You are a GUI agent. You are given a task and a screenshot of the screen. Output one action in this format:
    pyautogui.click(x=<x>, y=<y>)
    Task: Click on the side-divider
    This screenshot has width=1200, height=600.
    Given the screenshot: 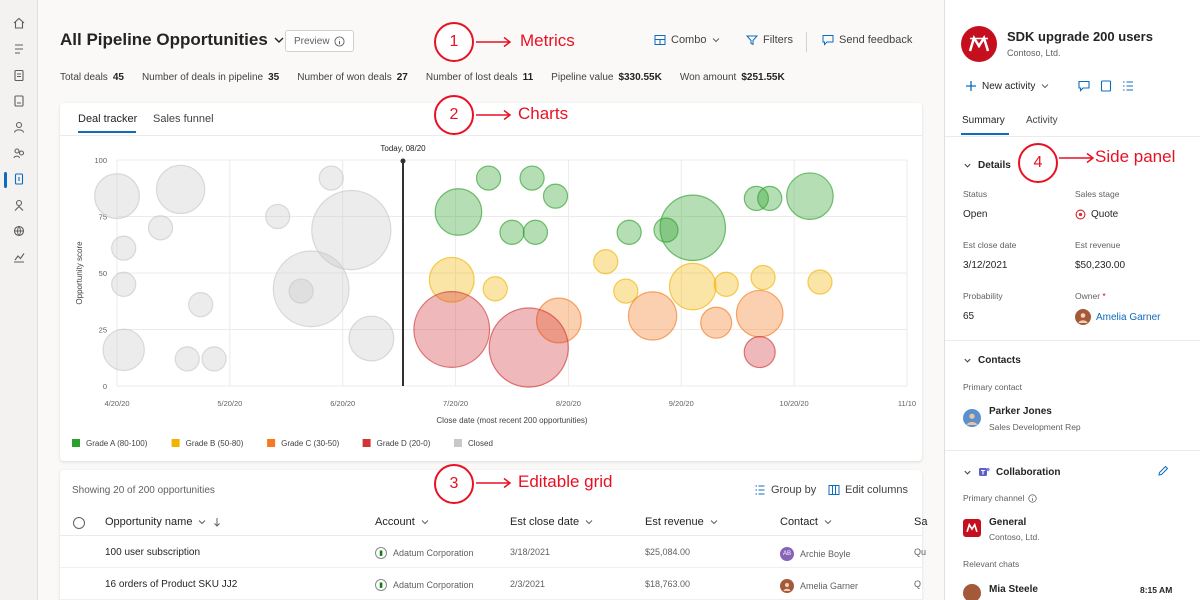 What is the action you would take?
    pyautogui.click(x=1072, y=340)
    